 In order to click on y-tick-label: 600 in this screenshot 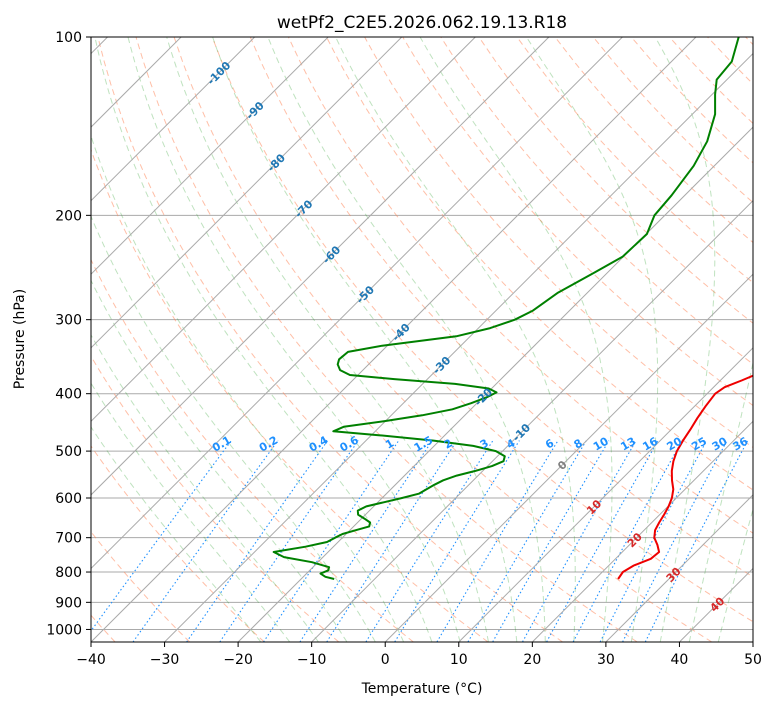, I will do `click(68, 499)`.